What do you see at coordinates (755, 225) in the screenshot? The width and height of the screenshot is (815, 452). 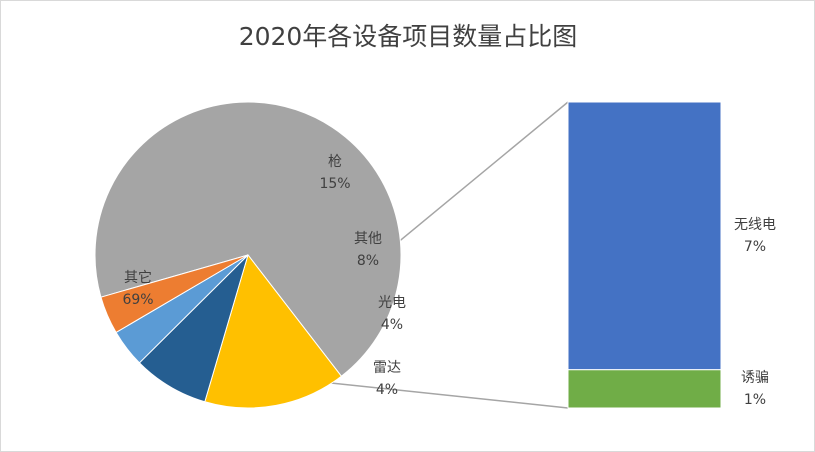 I see `breakout-label-name-0: 无线电` at bounding box center [755, 225].